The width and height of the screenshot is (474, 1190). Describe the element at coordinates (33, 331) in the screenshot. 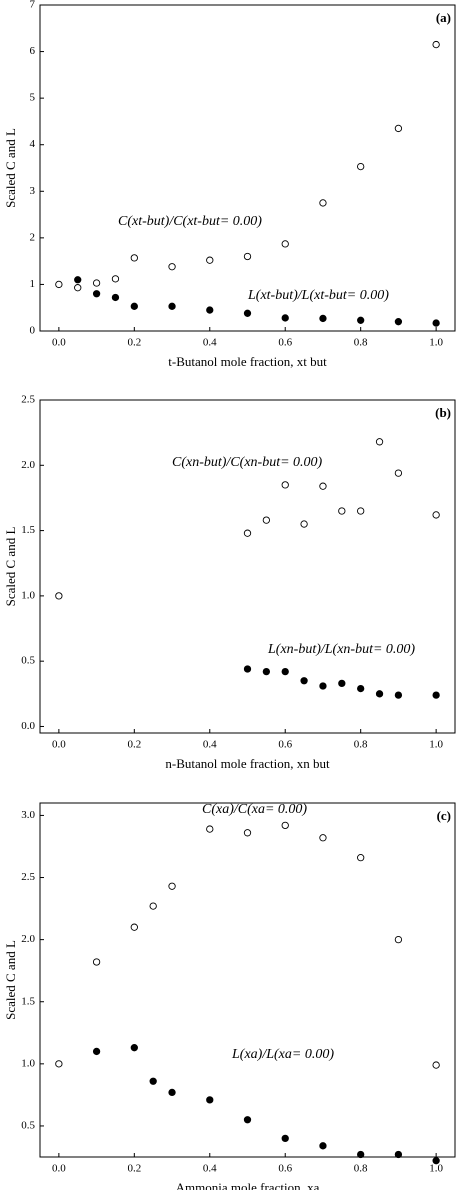

I see `y-tick-label: 0` at that location.